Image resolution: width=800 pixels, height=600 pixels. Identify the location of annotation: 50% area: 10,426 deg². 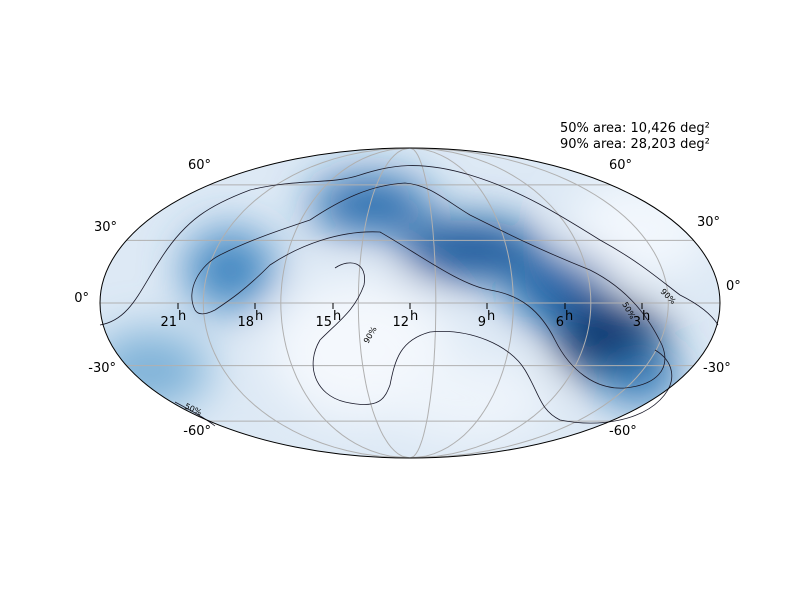
(635, 128).